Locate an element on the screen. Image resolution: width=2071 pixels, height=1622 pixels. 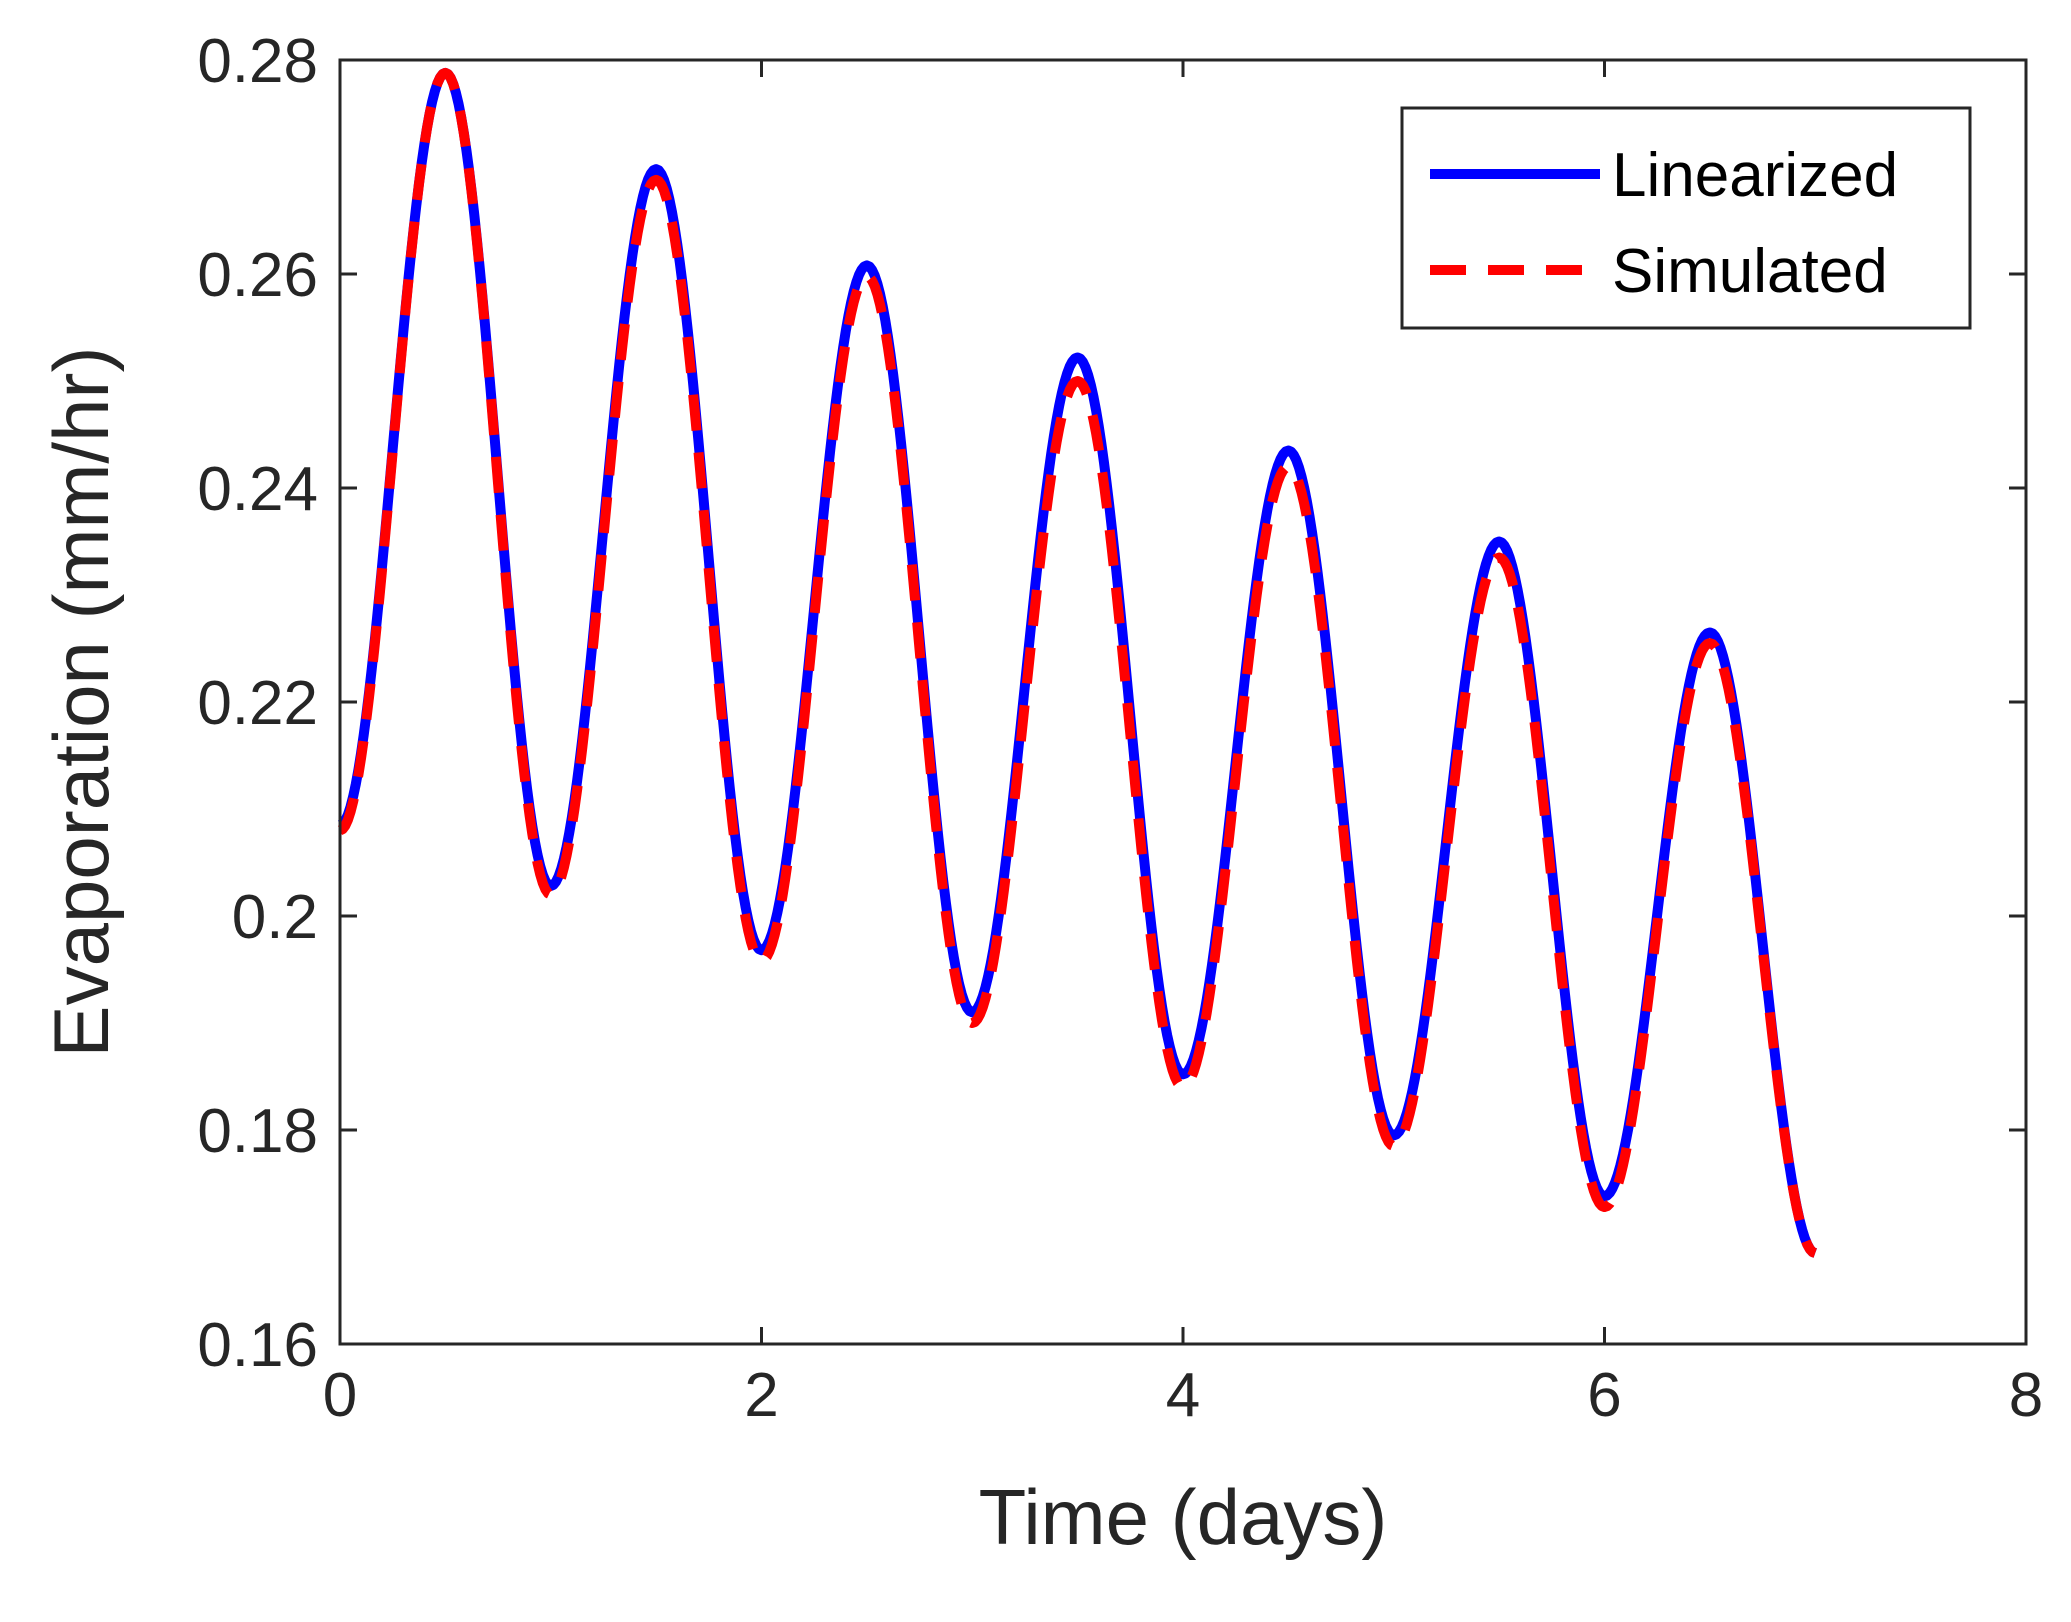
x-tick-label: 6 is located at coordinates (1604, 1395).